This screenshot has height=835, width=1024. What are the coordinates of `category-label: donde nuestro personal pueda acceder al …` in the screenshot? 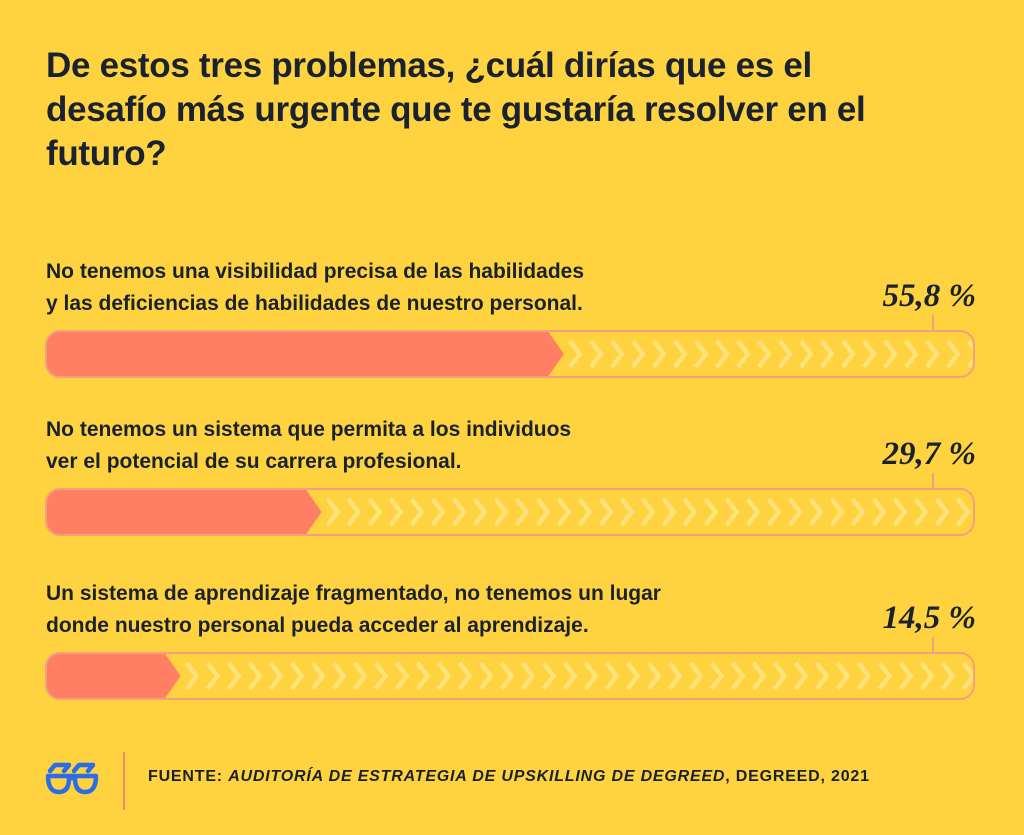 It's located at (317, 625).